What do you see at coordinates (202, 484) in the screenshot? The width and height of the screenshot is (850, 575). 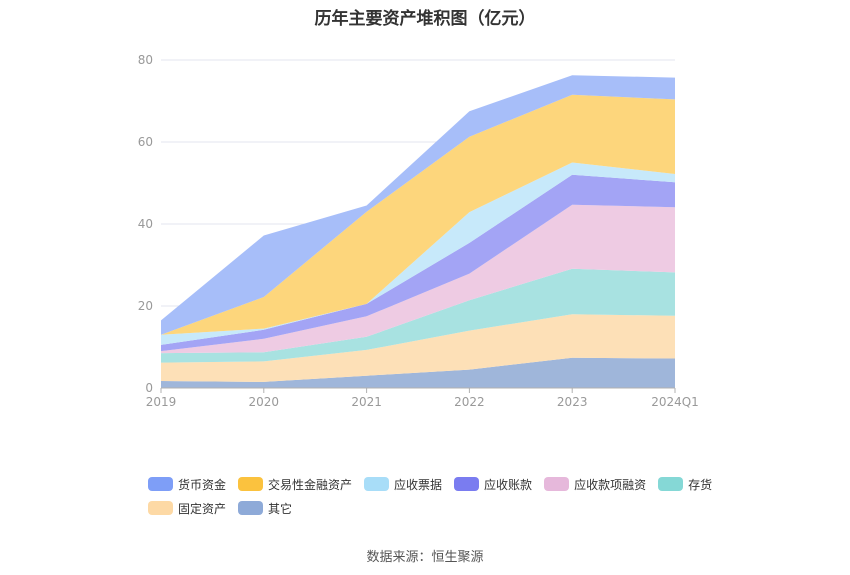 I see `legend-label: 货币资金` at bounding box center [202, 484].